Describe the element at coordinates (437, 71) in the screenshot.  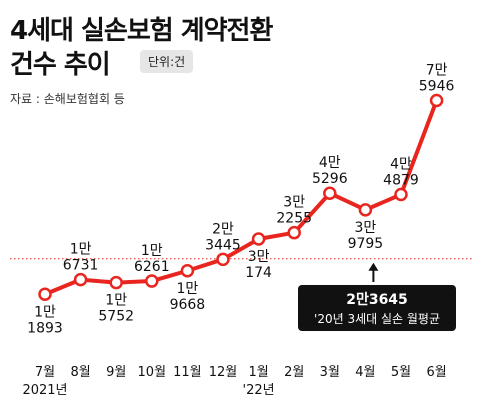
I see `data-label-top: 7만` at that location.